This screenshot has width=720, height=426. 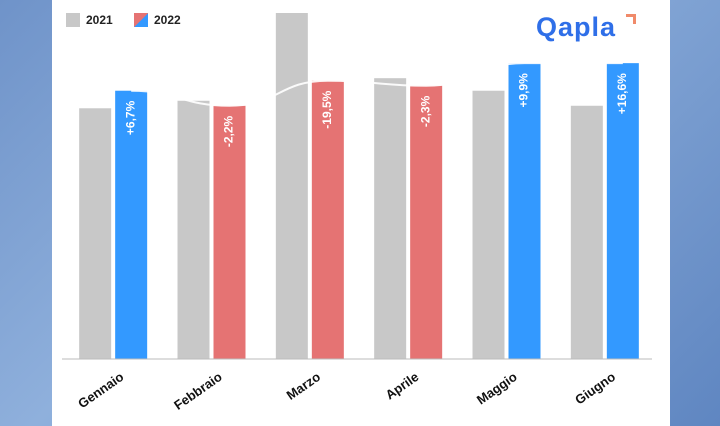 What do you see at coordinates (95, 233) in the screenshot?
I see `bar-2021-gennaio` at bounding box center [95, 233].